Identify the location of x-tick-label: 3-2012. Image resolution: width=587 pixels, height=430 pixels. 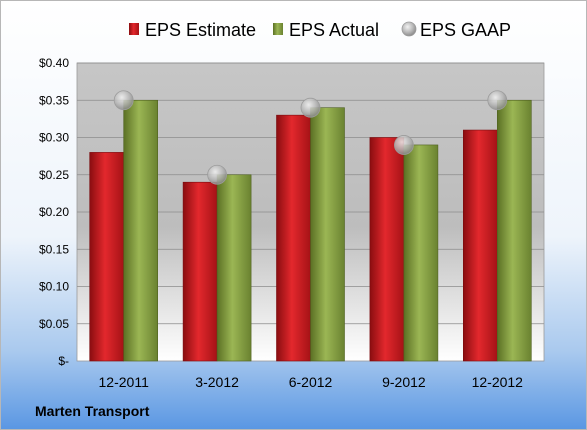
(217, 382).